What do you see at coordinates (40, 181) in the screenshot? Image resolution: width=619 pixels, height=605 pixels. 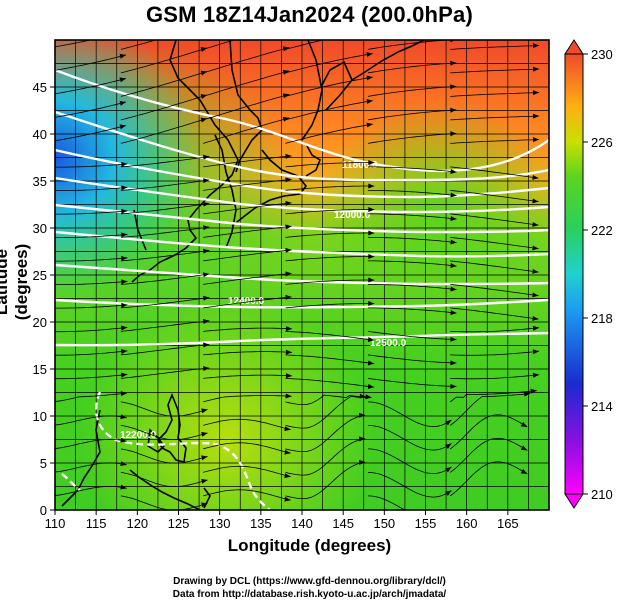 I see `y-tick-label: 35` at bounding box center [40, 181].